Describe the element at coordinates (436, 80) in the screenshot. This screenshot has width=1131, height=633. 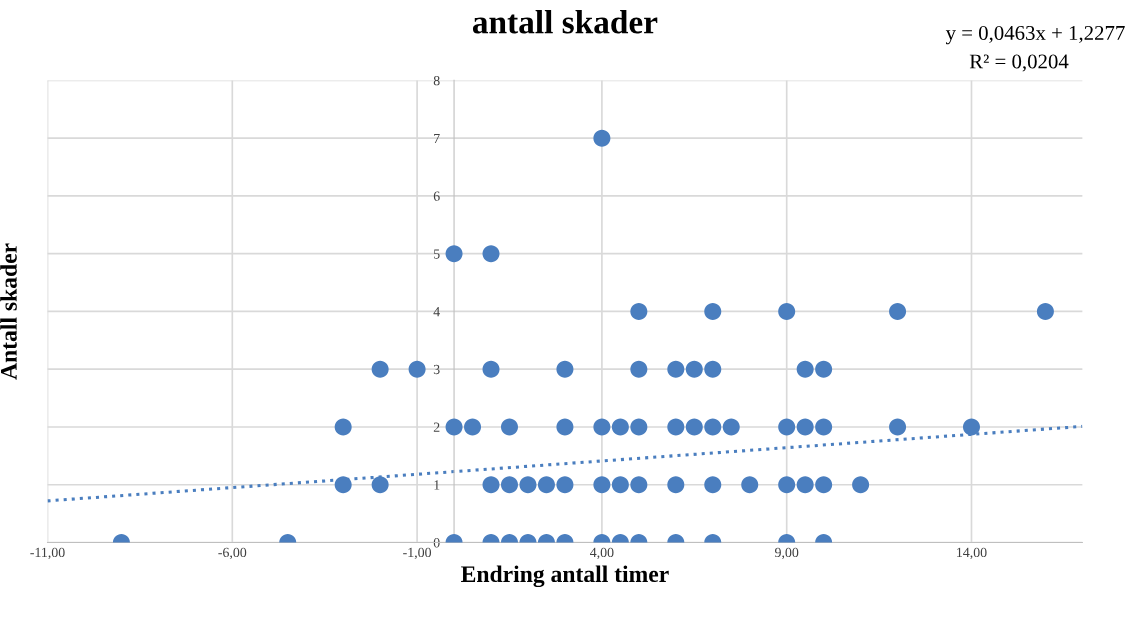
I see `y-tick-label: 8` at that location.